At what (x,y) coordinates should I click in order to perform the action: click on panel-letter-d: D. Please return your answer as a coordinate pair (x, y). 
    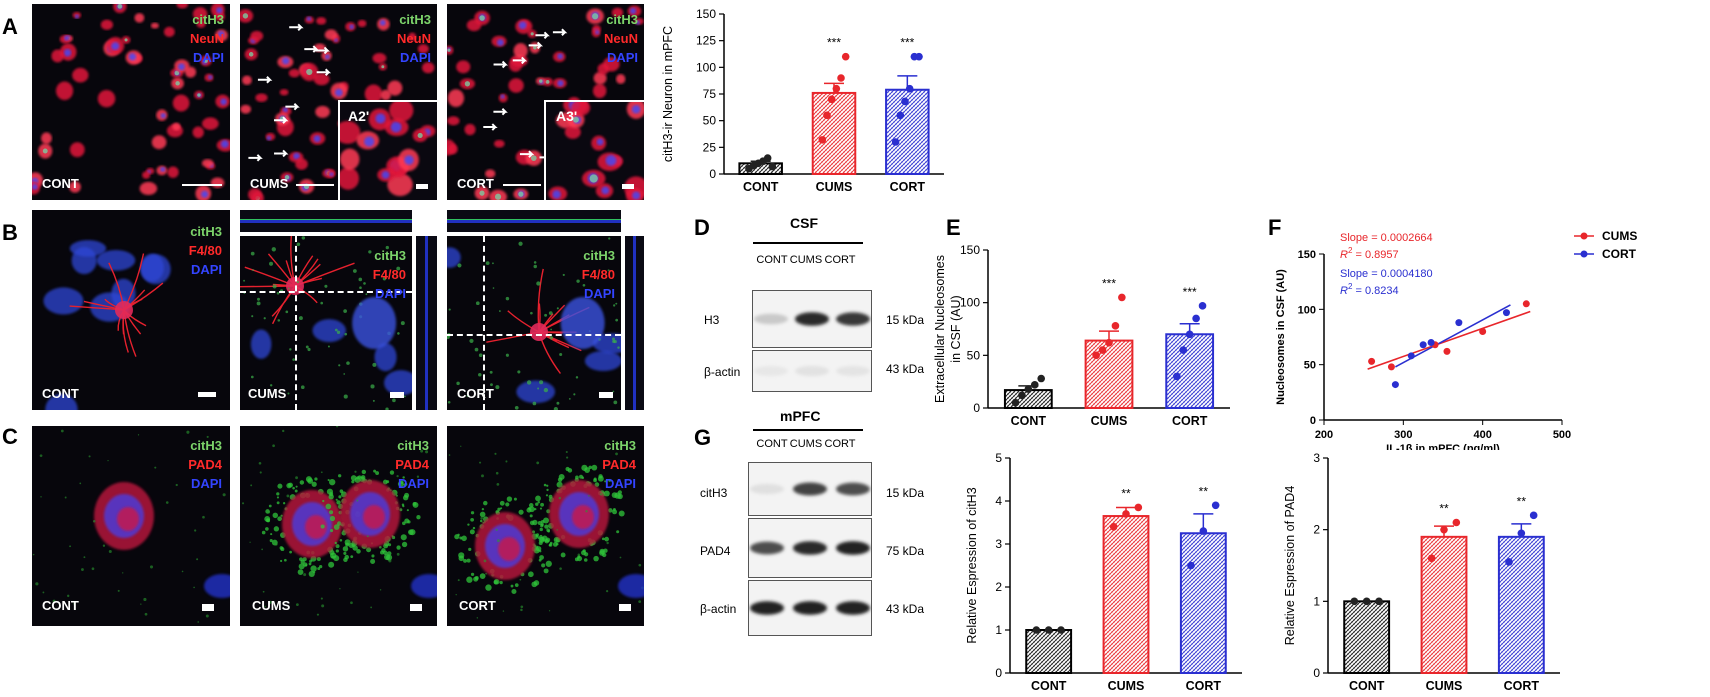
    Looking at the image, I should click on (702, 227).